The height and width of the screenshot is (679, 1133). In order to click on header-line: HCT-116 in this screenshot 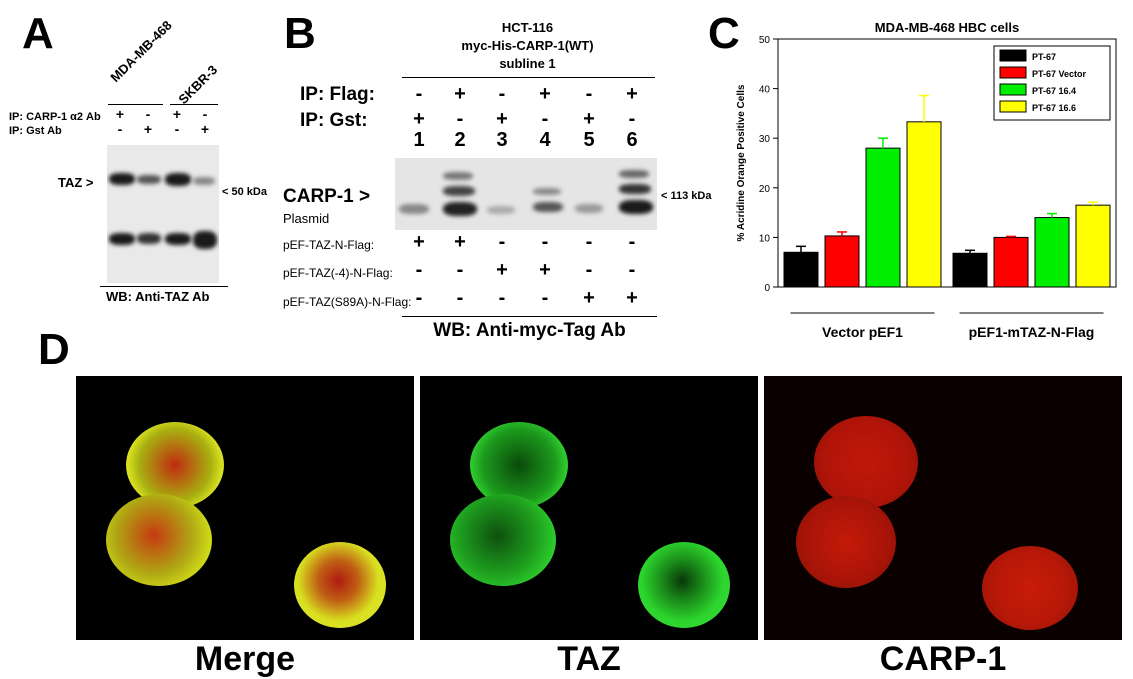, I will do `click(527, 27)`.